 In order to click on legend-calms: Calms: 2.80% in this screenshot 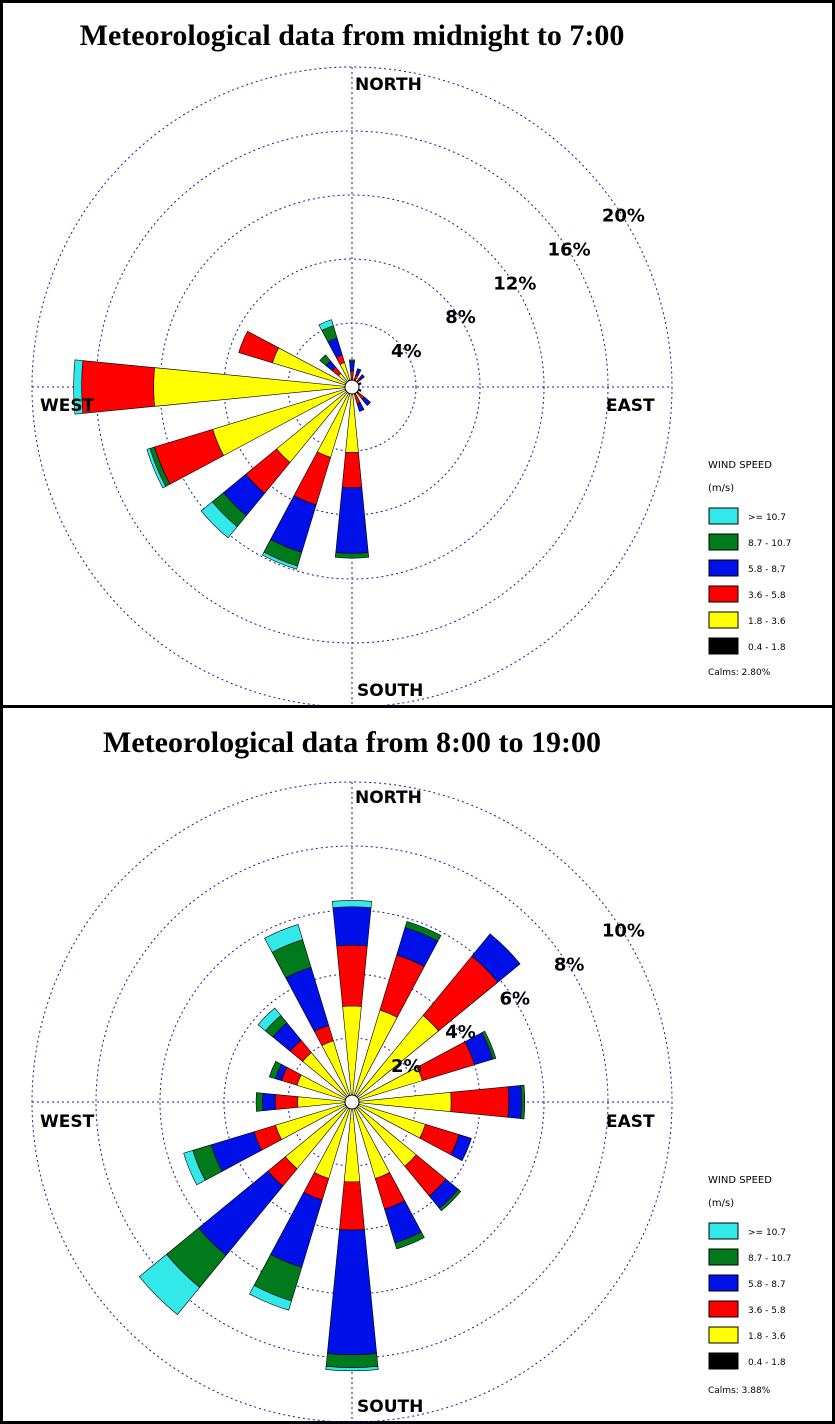, I will do `click(739, 673)`.